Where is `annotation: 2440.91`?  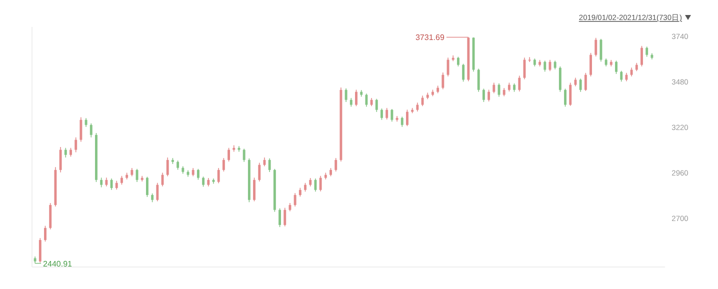
annotation: 2440.91 is located at coordinates (58, 263).